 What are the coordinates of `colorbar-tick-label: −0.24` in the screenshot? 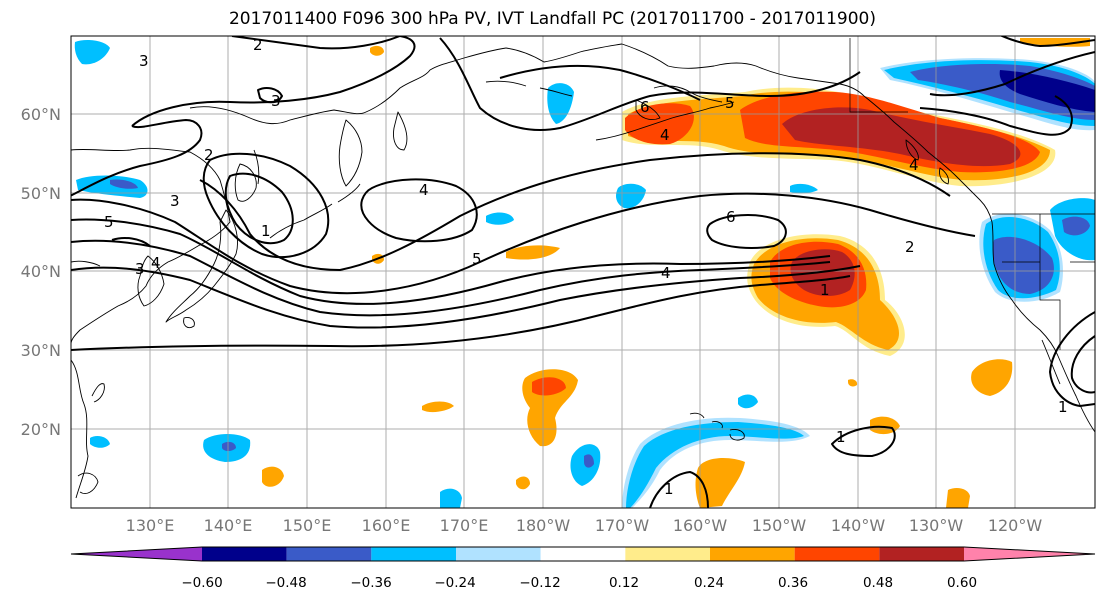 It's located at (454, 583).